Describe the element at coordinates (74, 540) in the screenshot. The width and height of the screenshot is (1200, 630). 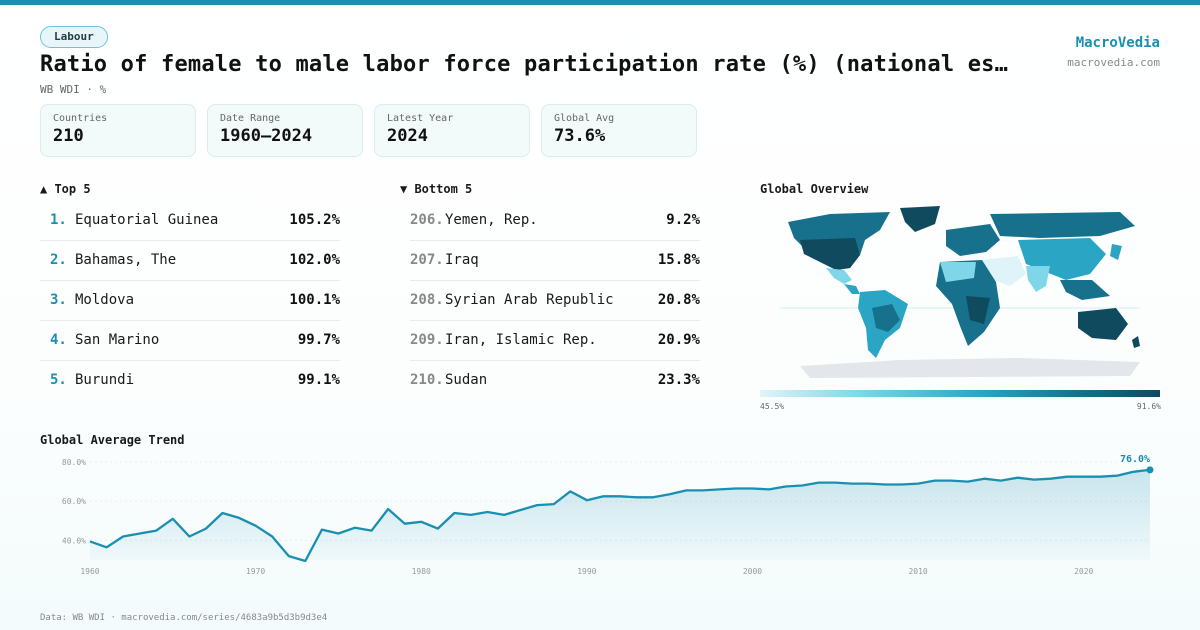
I see `y-tick-label: 40.0%` at that location.